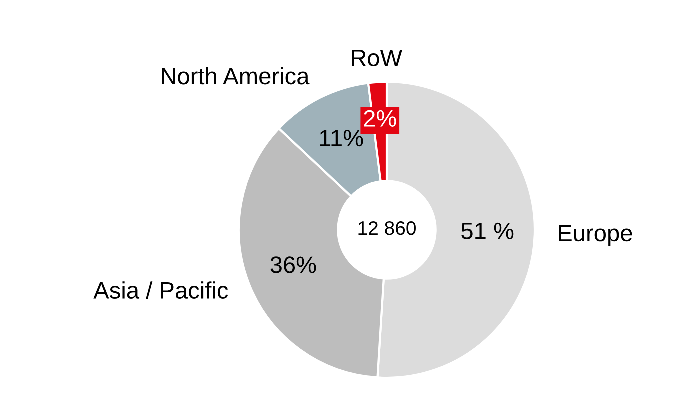 This screenshot has height=414, width=695. I want to click on slice-label: Asia / Pacific, so click(161, 290).